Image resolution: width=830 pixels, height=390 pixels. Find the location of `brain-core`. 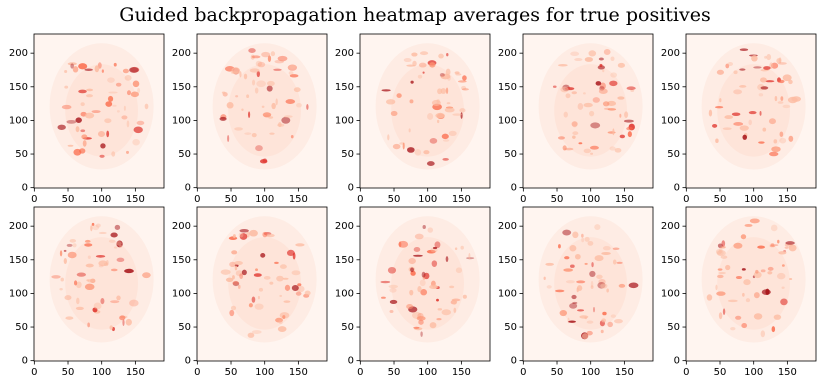

brain-core is located at coordinates (753, 283).